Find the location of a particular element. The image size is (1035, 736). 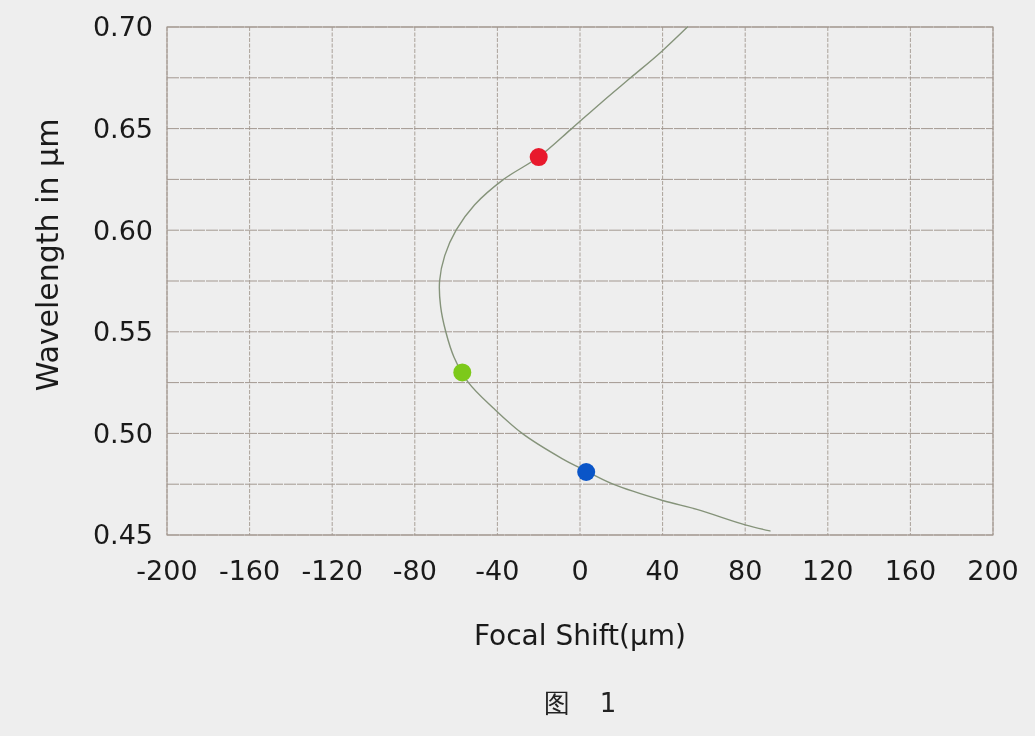

y-tick-label: 0.50 is located at coordinates (122, 433).